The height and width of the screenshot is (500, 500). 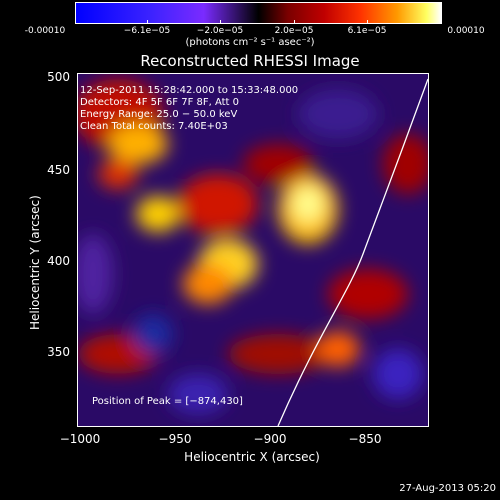 What do you see at coordinates (250, 61) in the screenshot?
I see `page-title: Reconstructed RHESSI Image` at bounding box center [250, 61].